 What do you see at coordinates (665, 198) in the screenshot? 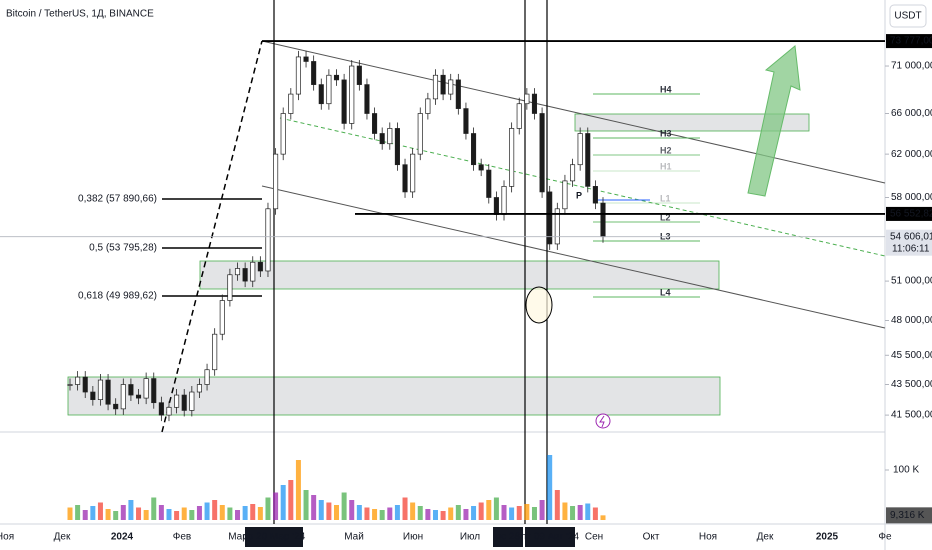
I see `pivot-label: L1` at bounding box center [665, 198].